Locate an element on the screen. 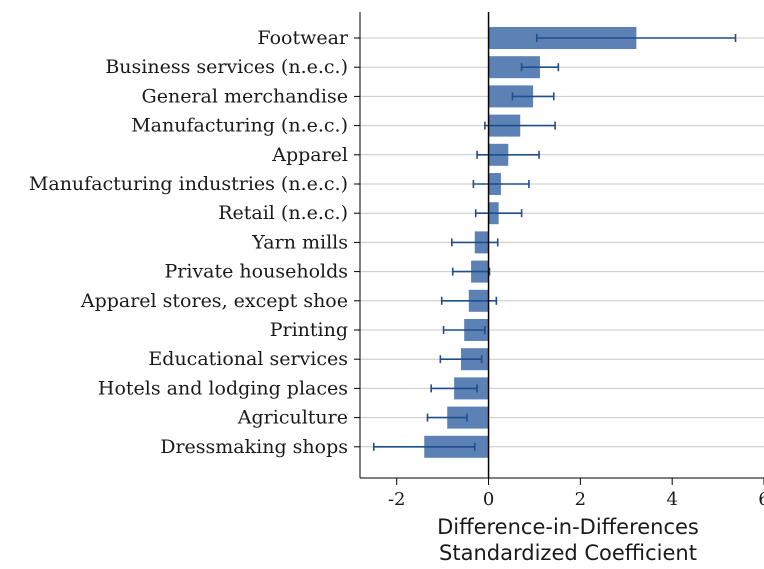 The image size is (764, 569). x-tick-label: 2 is located at coordinates (580, 499).